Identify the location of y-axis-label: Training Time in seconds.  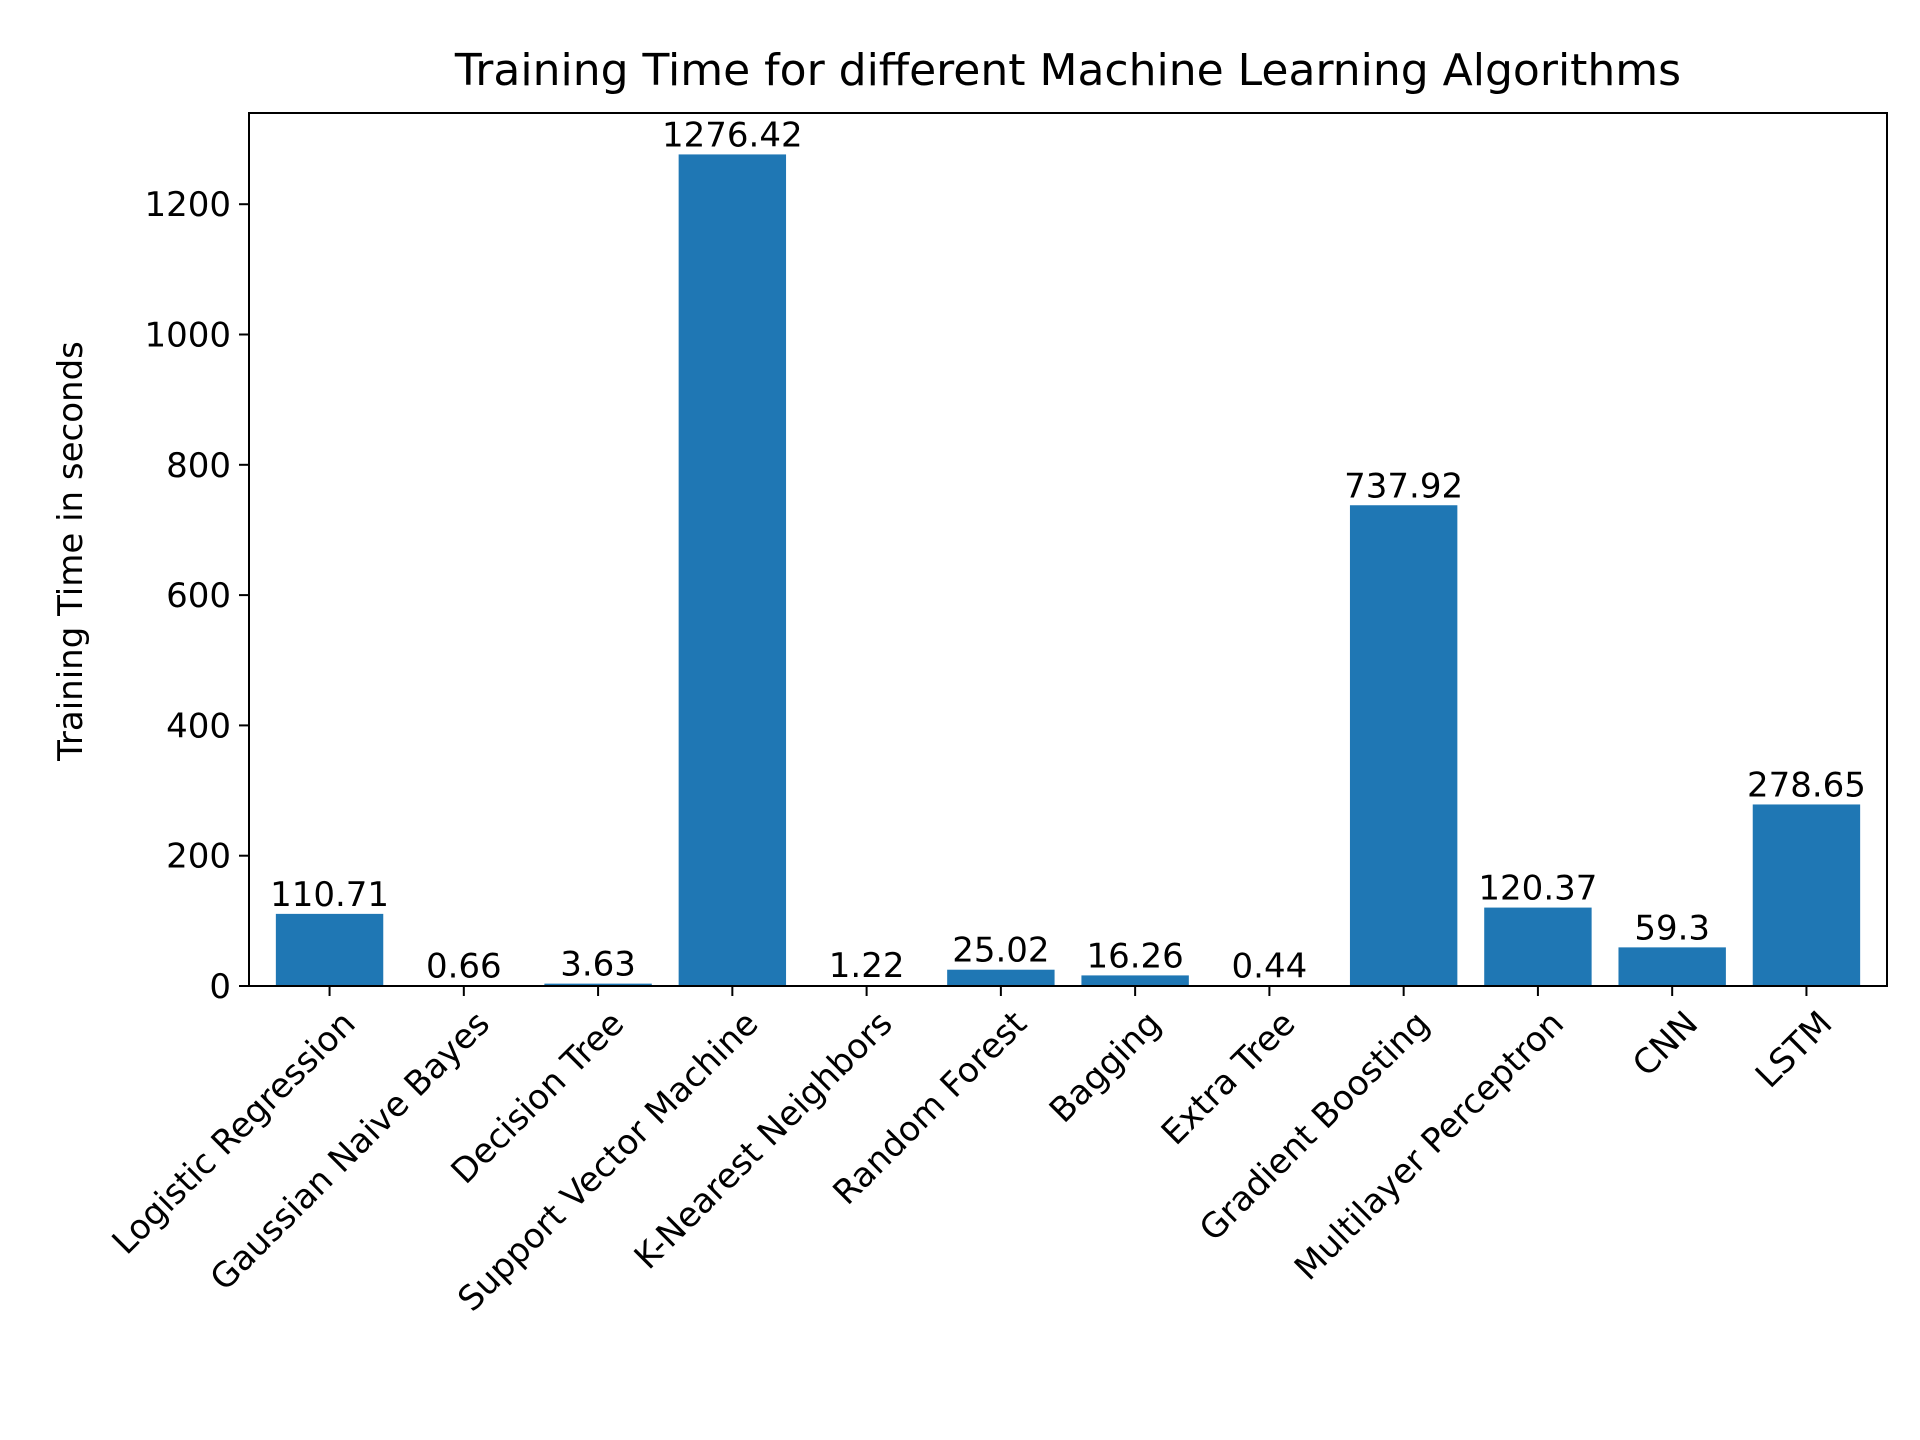
(71, 551).